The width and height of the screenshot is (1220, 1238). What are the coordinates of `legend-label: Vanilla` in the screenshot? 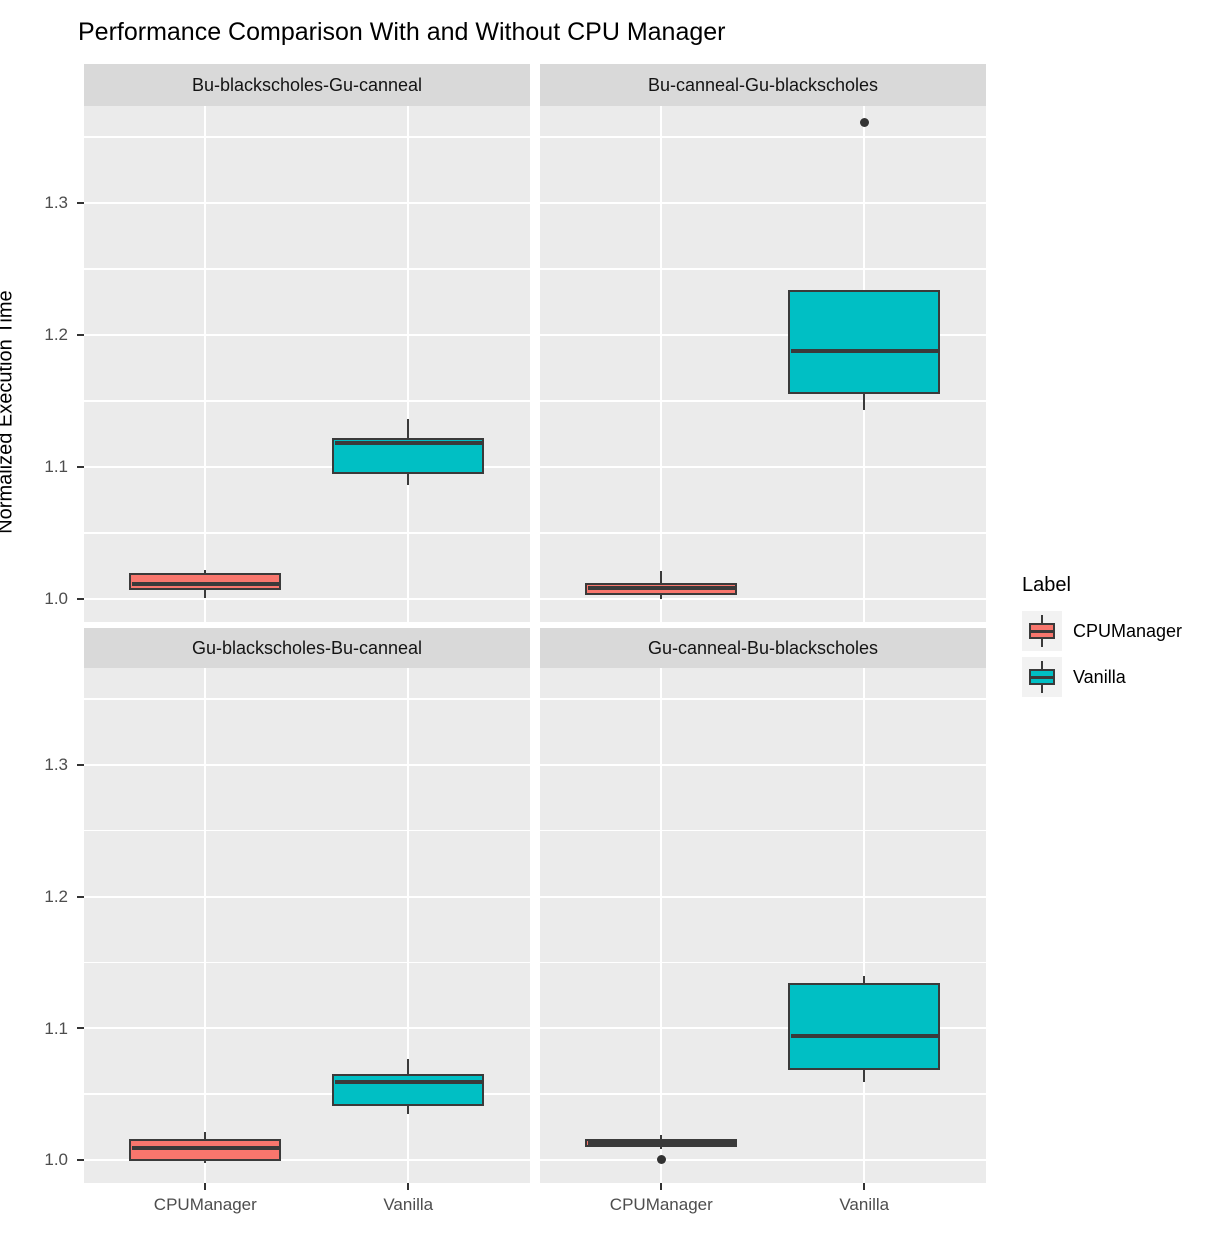 It's located at (1099, 676).